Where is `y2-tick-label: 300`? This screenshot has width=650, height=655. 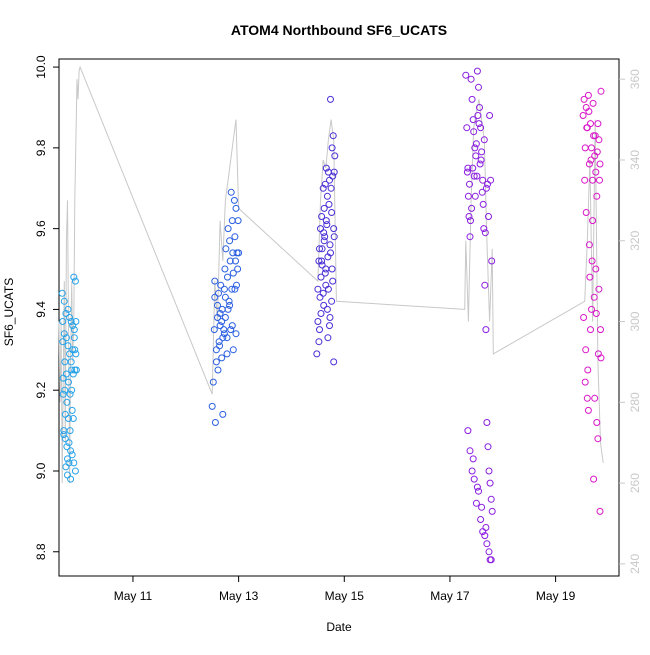
y2-tick-label: 300 is located at coordinates (635, 321).